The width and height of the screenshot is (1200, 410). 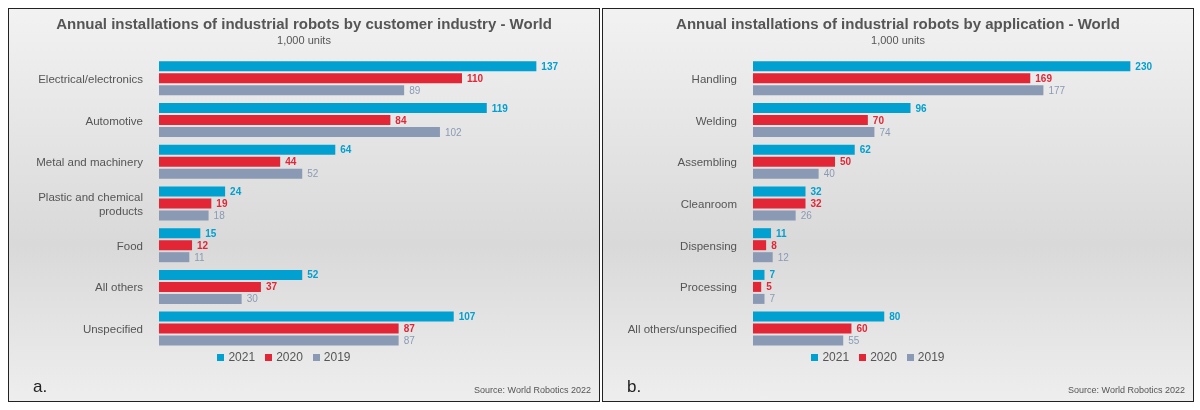 What do you see at coordinates (854, 341) in the screenshot?
I see `data-label: 55` at bounding box center [854, 341].